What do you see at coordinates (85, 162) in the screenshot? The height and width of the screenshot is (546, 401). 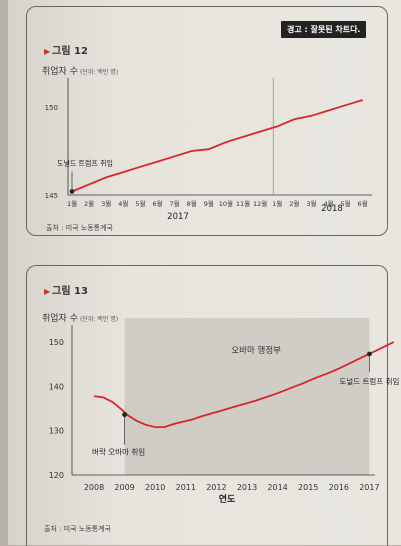 I see `fig12-annotation: 도널드 트럼프 취임` at bounding box center [85, 162].